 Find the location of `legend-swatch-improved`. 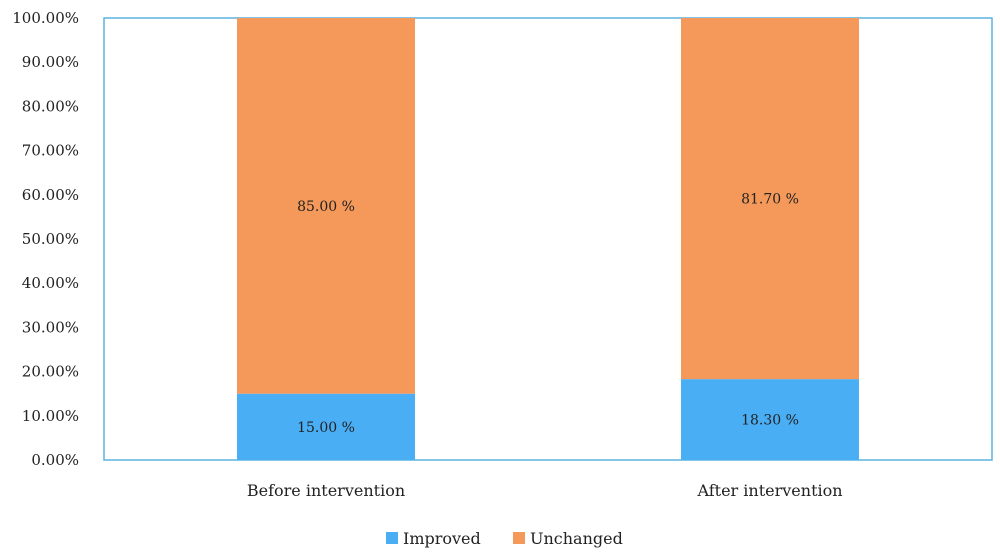

legend-swatch-improved is located at coordinates (392, 538).